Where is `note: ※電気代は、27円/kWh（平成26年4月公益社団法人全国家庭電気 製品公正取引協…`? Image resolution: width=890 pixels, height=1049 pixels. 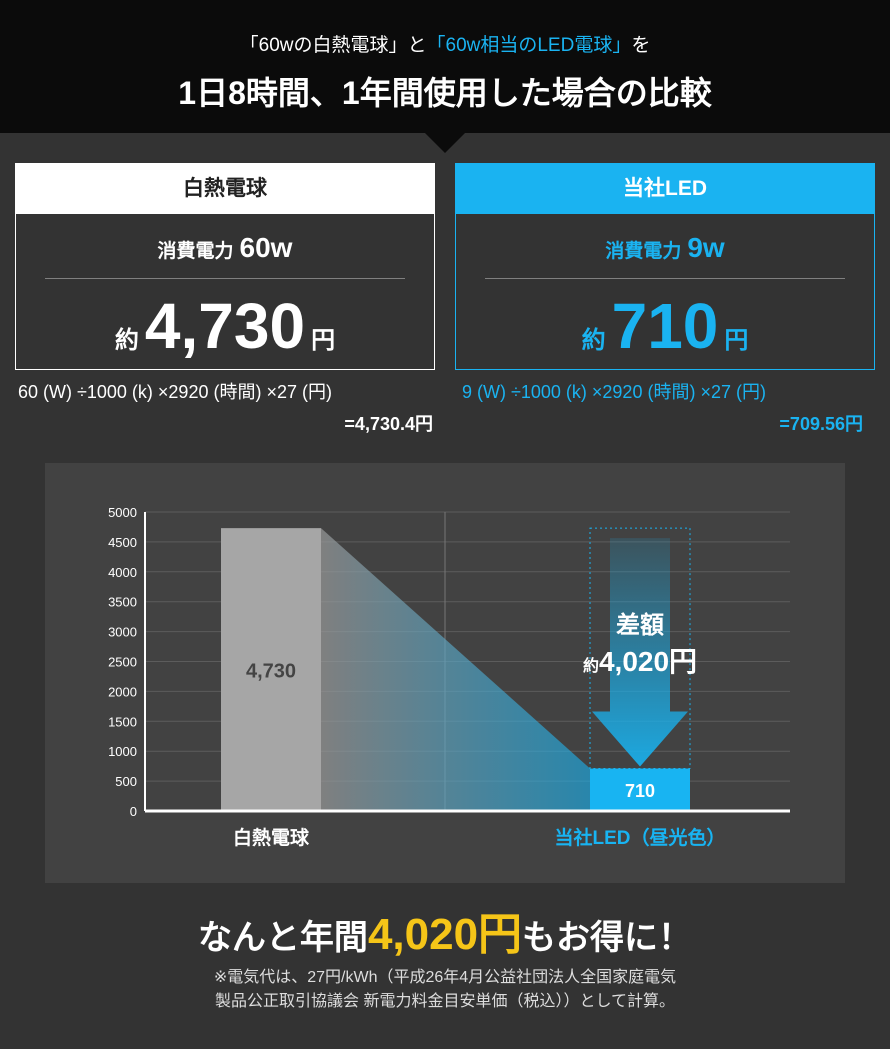 note: ※電気代は、27円/kWh（平成26年4月公益社団法人全国家庭電気 製品公正取引協… is located at coordinates (445, 990).